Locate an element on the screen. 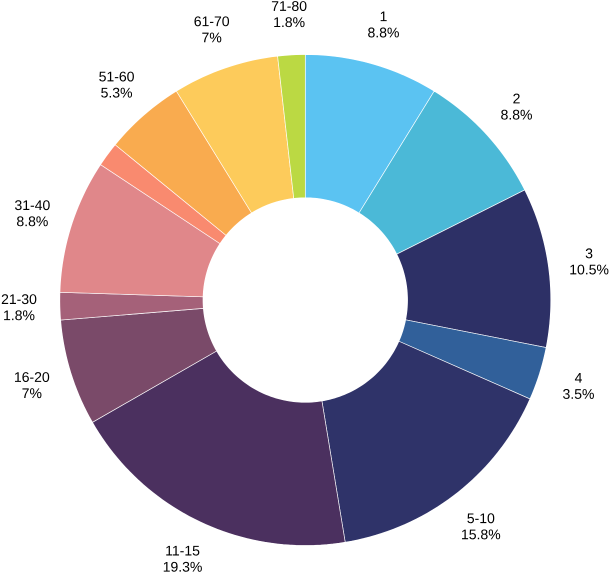  data-label: 15.8% is located at coordinates (481, 535).